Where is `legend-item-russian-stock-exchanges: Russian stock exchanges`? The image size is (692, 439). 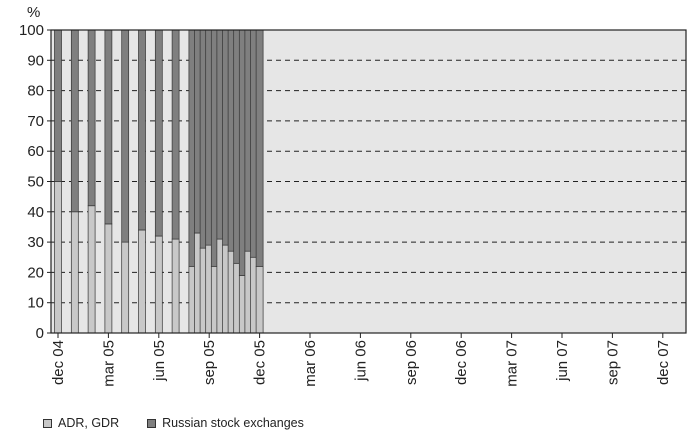 legend-item-russian-stock-exchanges: Russian stock exchanges is located at coordinates (225, 423).